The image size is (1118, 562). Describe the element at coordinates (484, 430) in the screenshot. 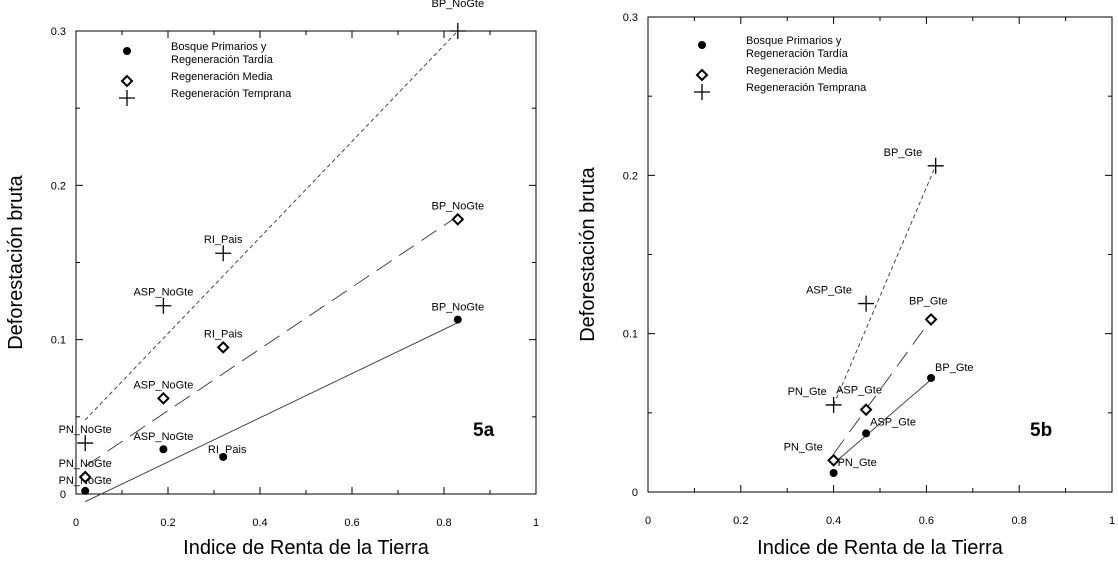

I see `panel-label: 5a` at that location.